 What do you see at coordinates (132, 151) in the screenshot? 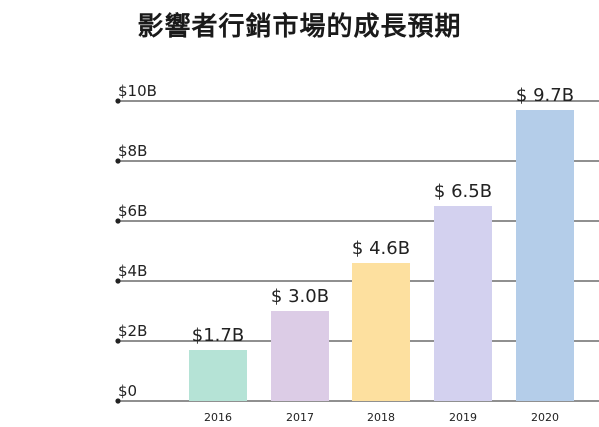
I see `y-tick-label: $8B` at bounding box center [132, 151].